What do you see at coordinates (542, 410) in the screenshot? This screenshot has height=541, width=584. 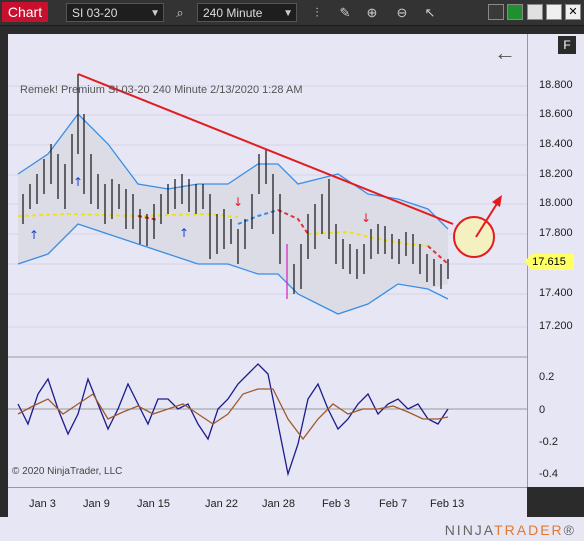 I see `osc-tick: 0` at bounding box center [542, 410].